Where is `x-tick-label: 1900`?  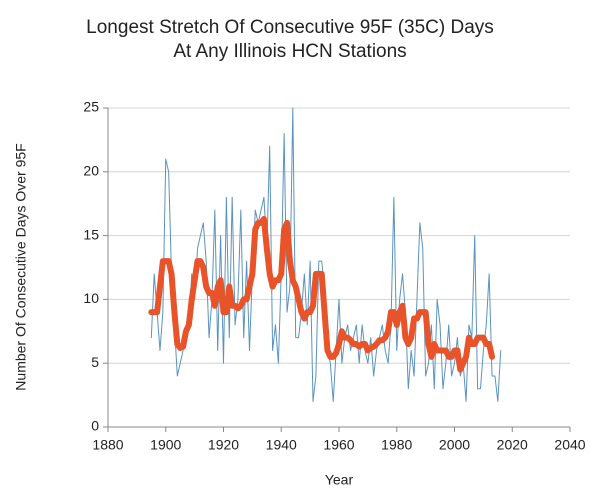 x-tick-label: 1900 is located at coordinates (165, 445).